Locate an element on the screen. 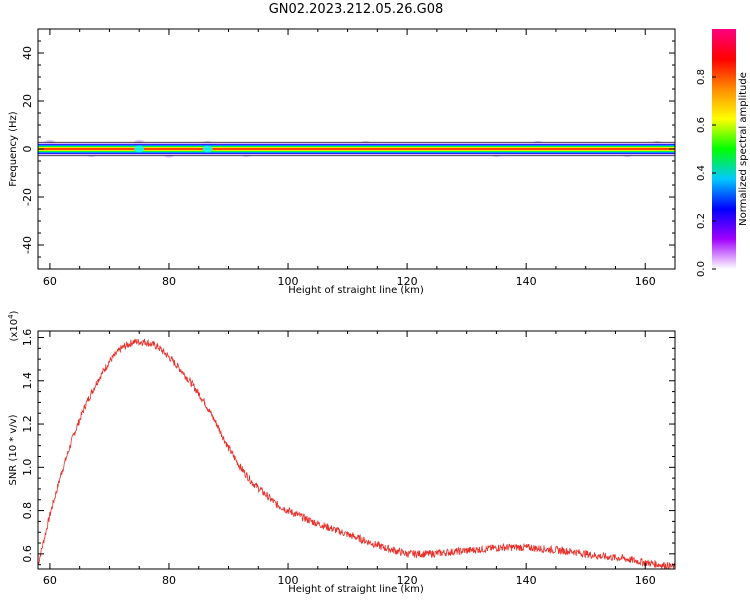  spectral-band-layer is located at coordinates (356, 149).